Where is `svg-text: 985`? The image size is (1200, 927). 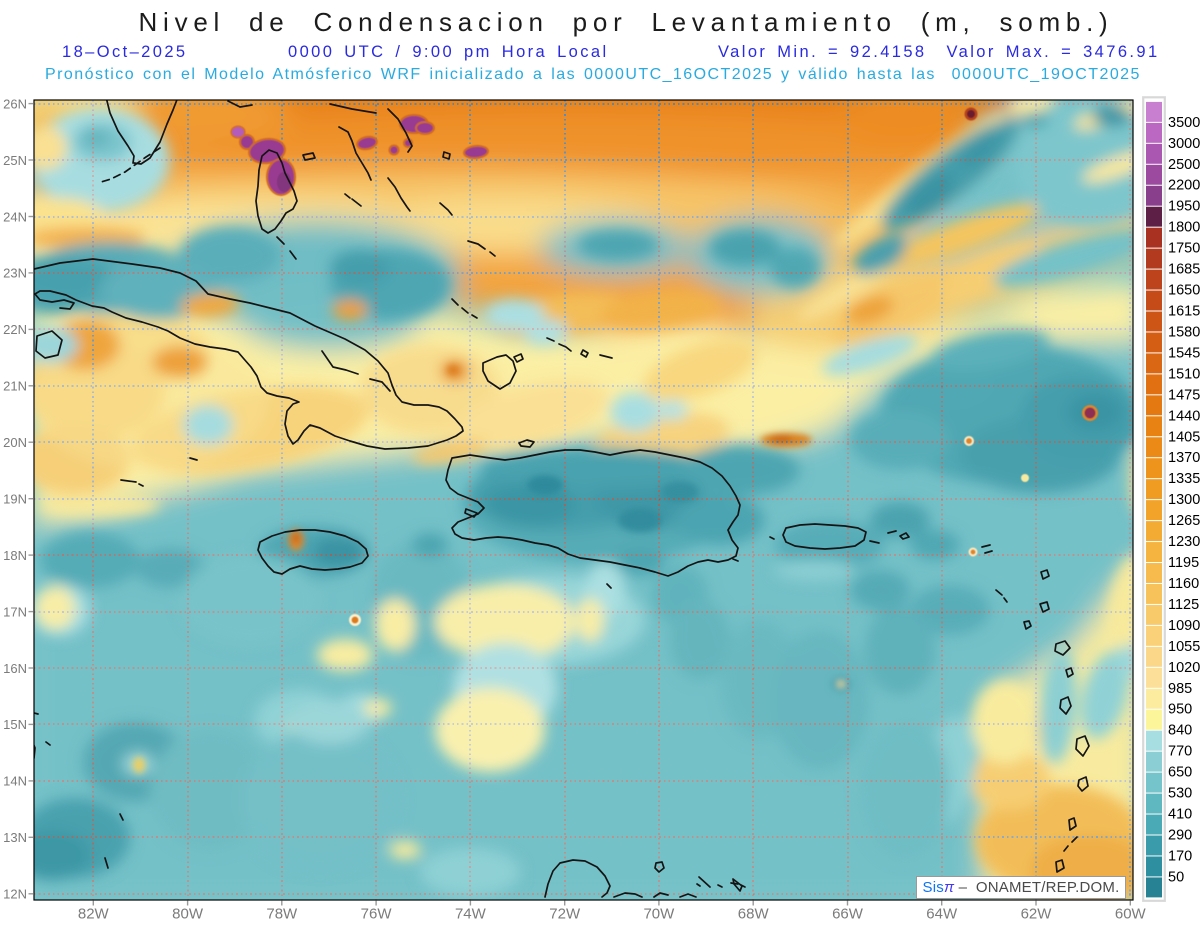 svg-text: 985 is located at coordinates (1180, 689).